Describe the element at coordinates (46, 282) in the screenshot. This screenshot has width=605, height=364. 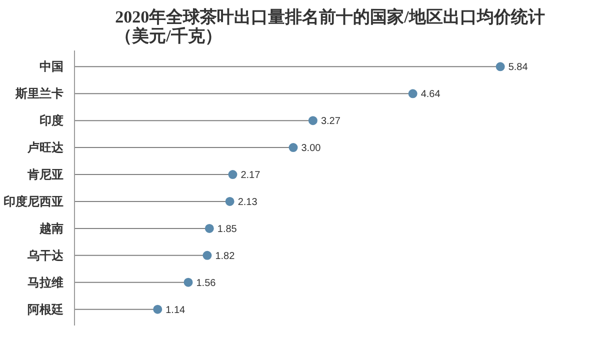
I see `y-tick-label: 马拉维` at that location.